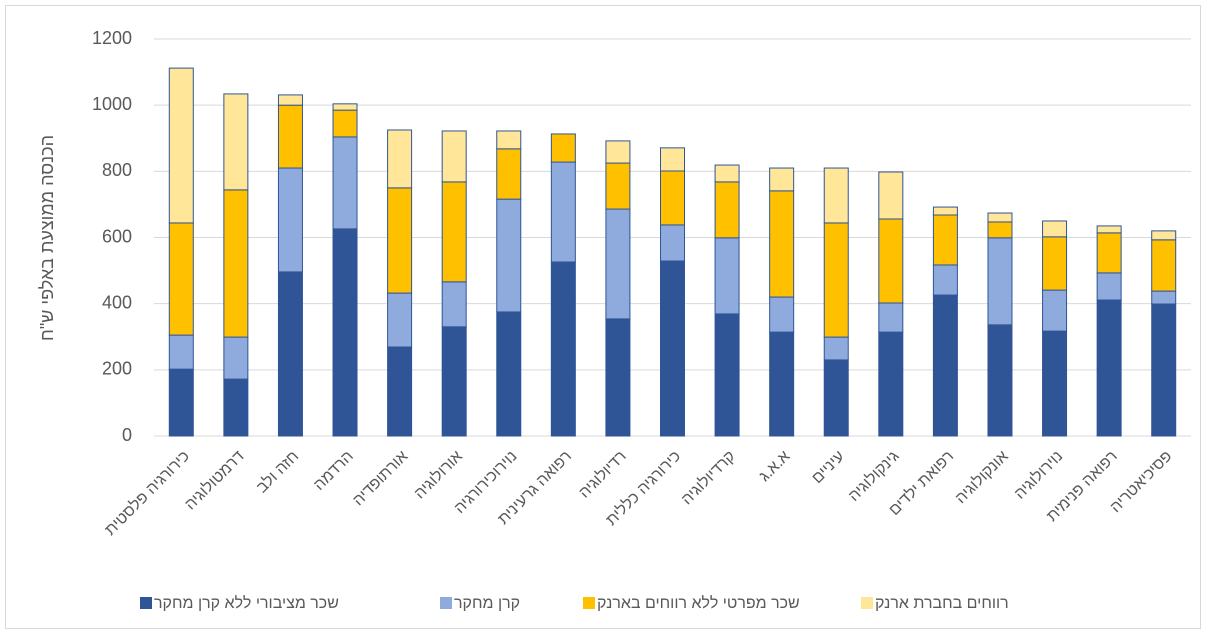 The image size is (1208, 635). What do you see at coordinates (117, 170) in the screenshot?
I see `y-tick-label: 800` at bounding box center [117, 170].